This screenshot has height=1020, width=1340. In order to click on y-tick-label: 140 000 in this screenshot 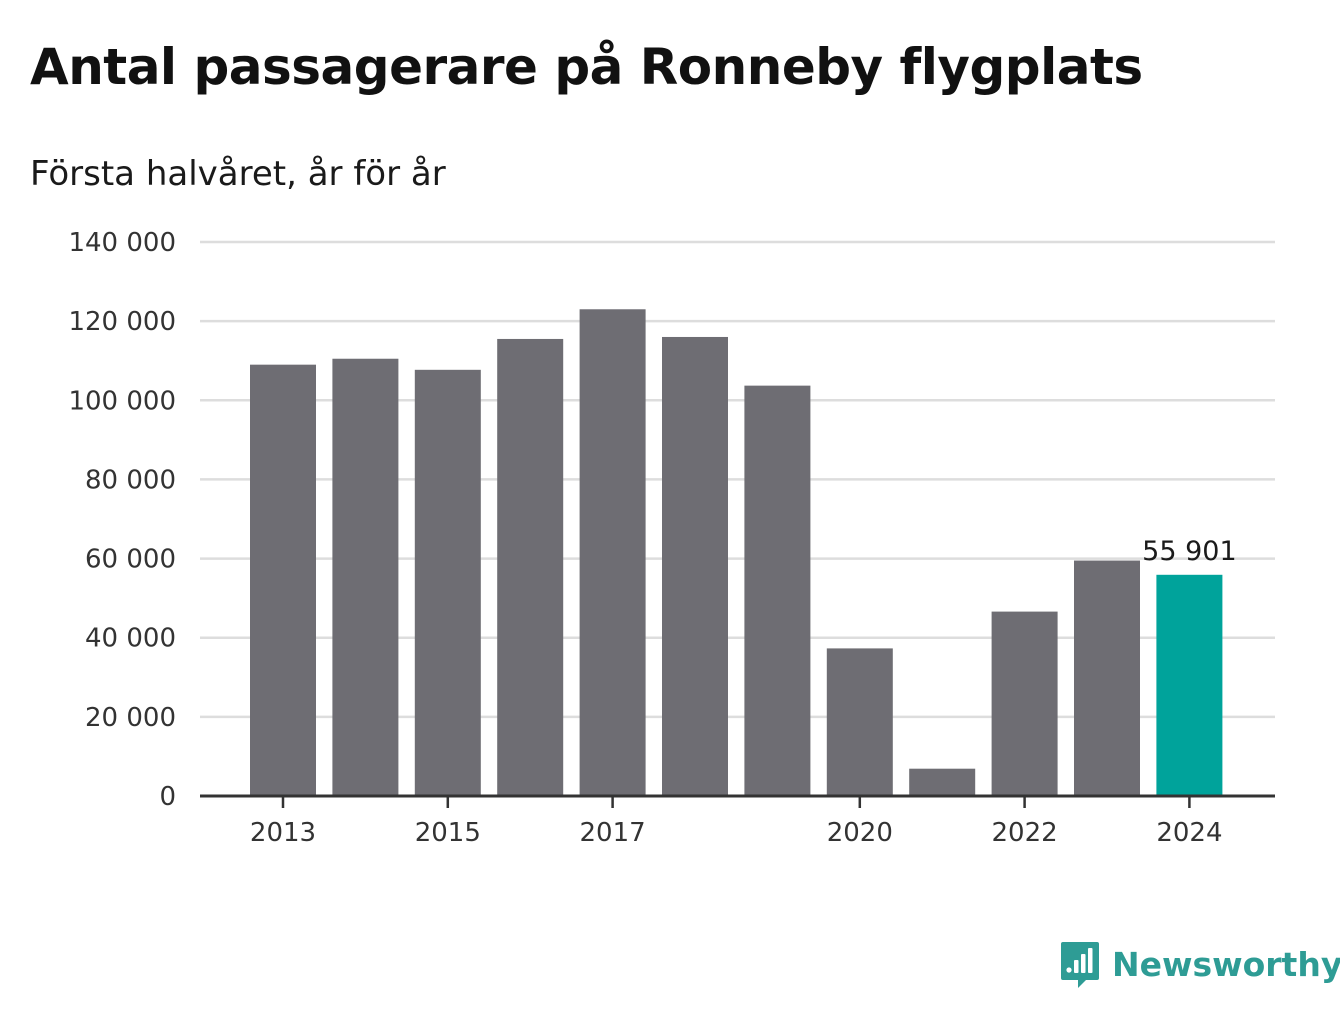, I will do `click(122, 243)`.